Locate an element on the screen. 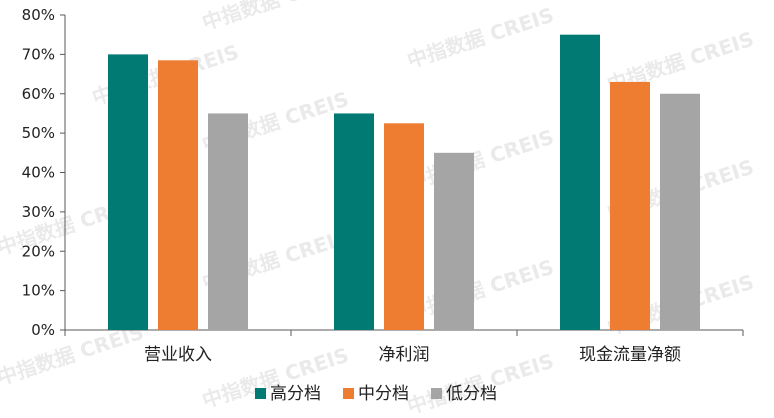  category-labels: 营业收入 净利润 现金流量净额 is located at coordinates (412, 355).